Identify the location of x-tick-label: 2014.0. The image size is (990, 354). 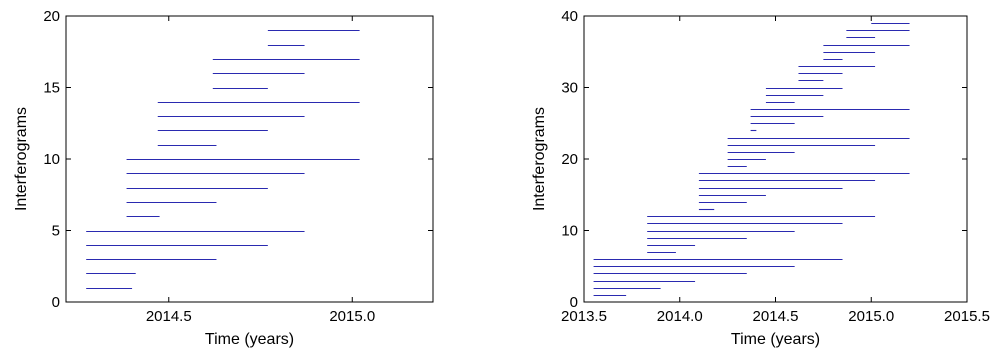
(680, 316).